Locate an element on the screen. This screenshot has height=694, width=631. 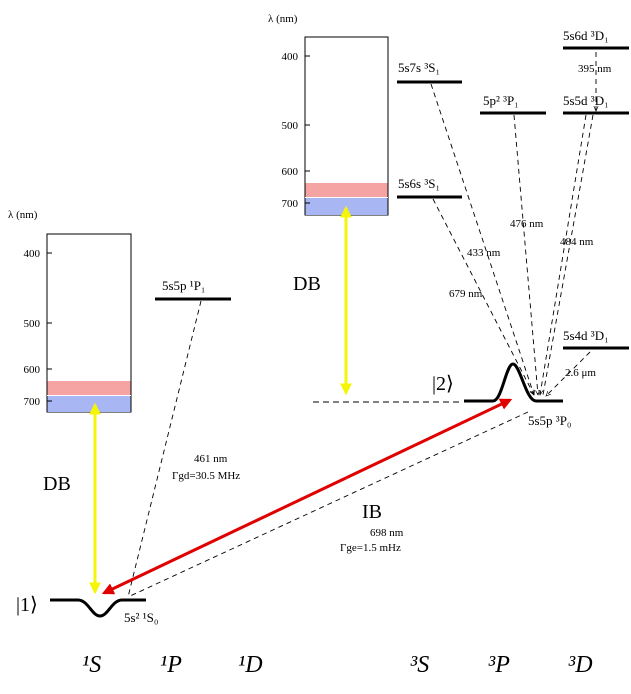
column-3S: ³S is located at coordinates (419, 665).